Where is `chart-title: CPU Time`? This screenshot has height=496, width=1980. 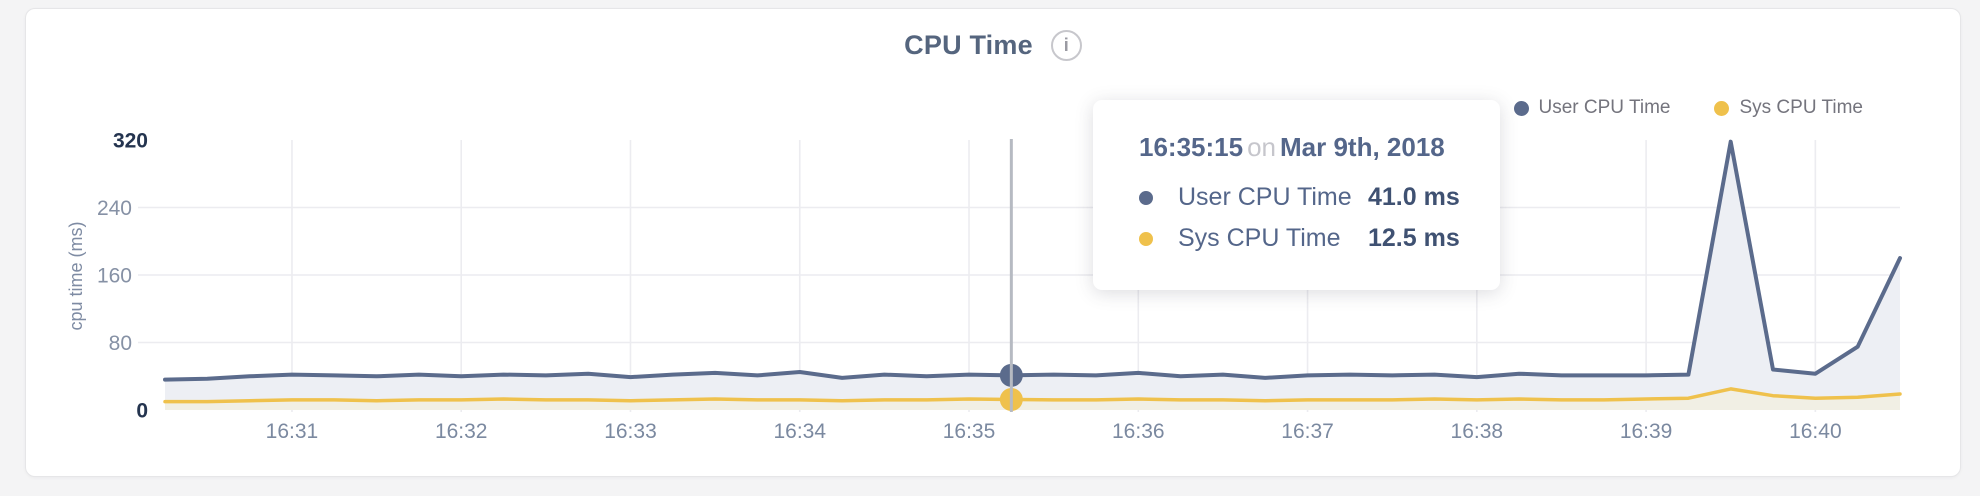 chart-title: CPU Time is located at coordinates (968, 45).